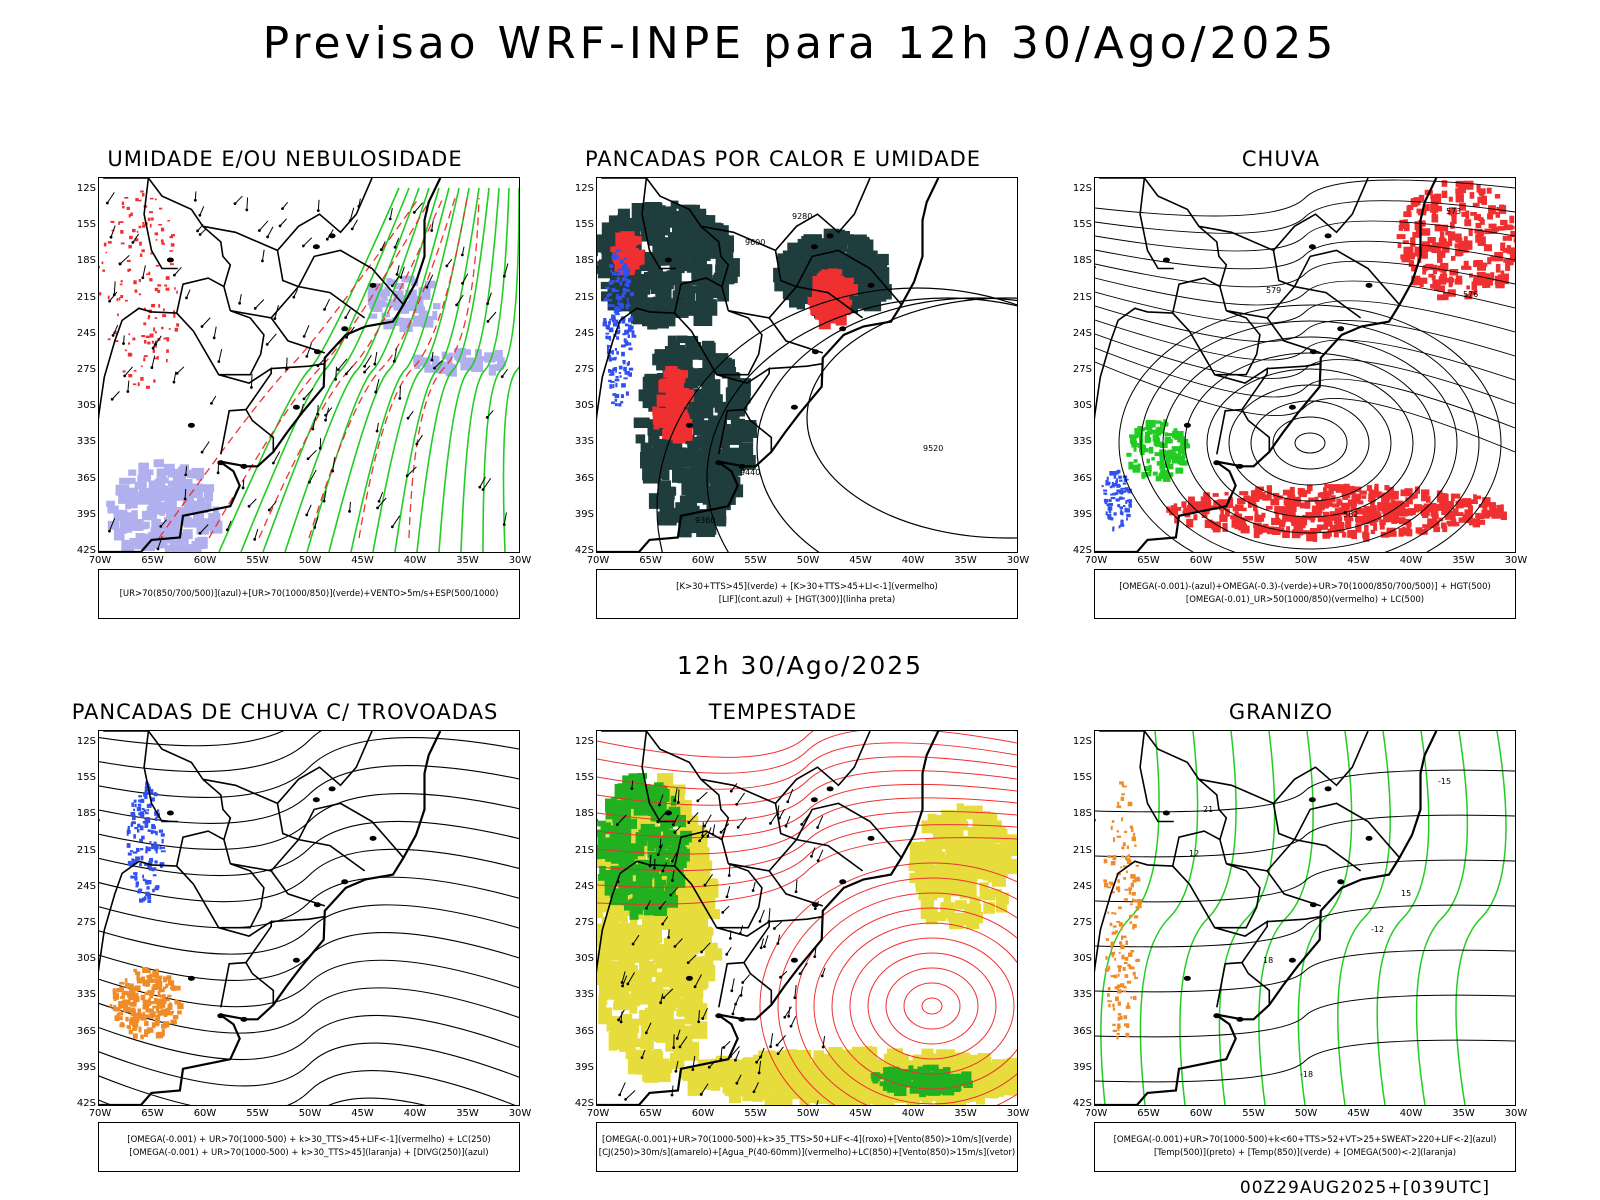  What do you see at coordinates (913, 560) in the screenshot?
I see `lon-tick-label: 40W` at bounding box center [913, 560].